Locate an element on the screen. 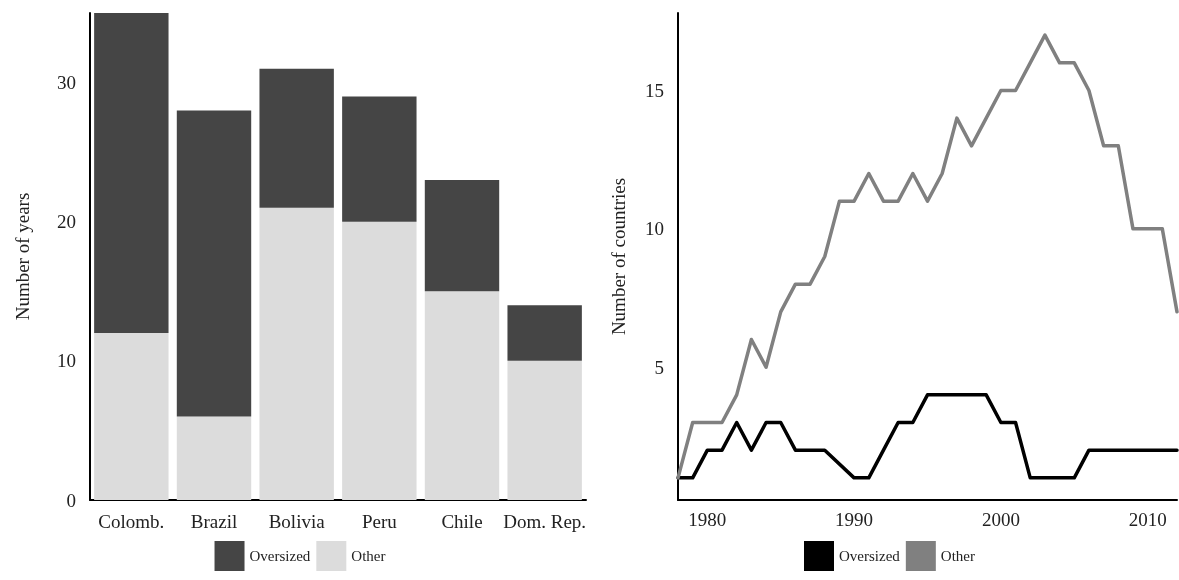 This screenshot has height=580, width=1179. x-tick-label: Brazil is located at coordinates (214, 521).